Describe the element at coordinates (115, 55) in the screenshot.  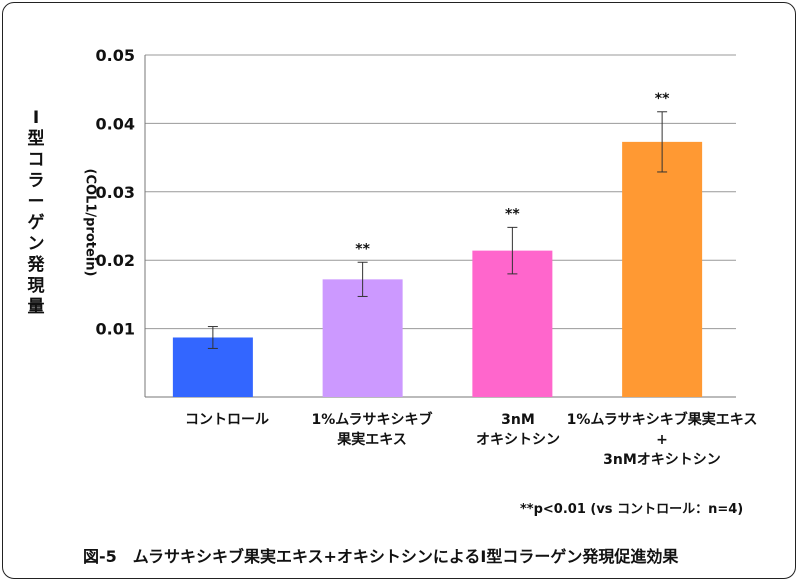
I see `y-tick-label: 0.05` at that location.